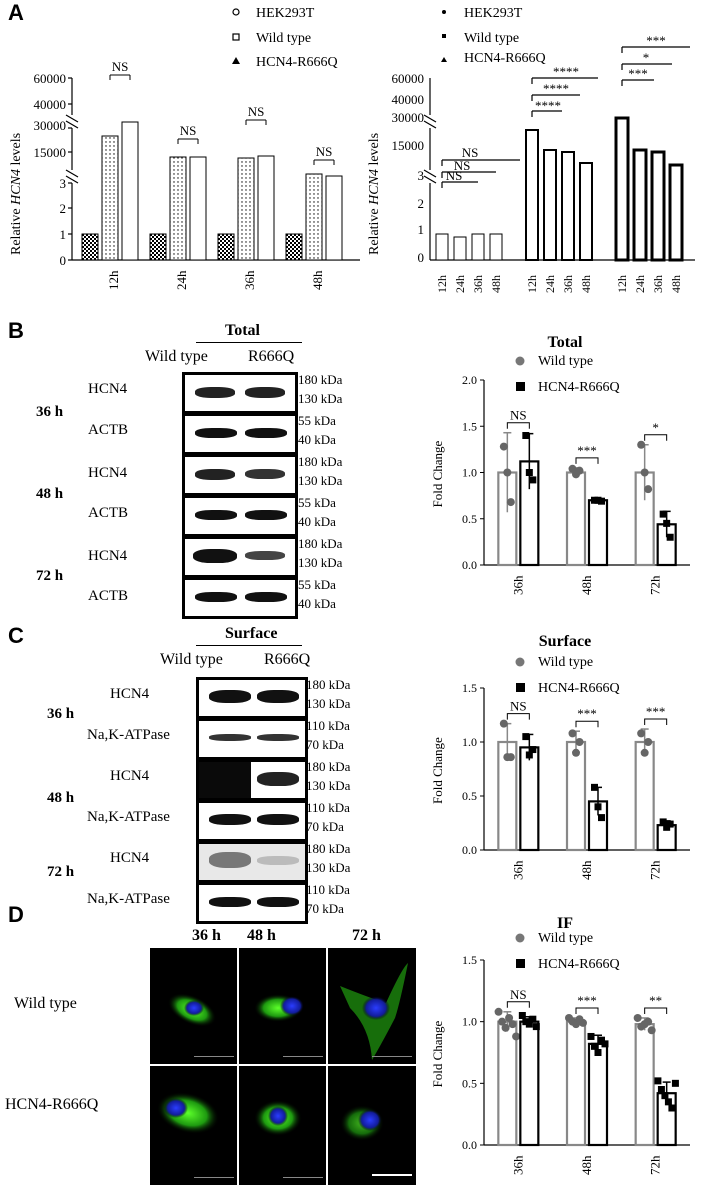  What do you see at coordinates (469, 519) in the screenshot?
I see `y-tick-label: 0.5` at bounding box center [469, 519].